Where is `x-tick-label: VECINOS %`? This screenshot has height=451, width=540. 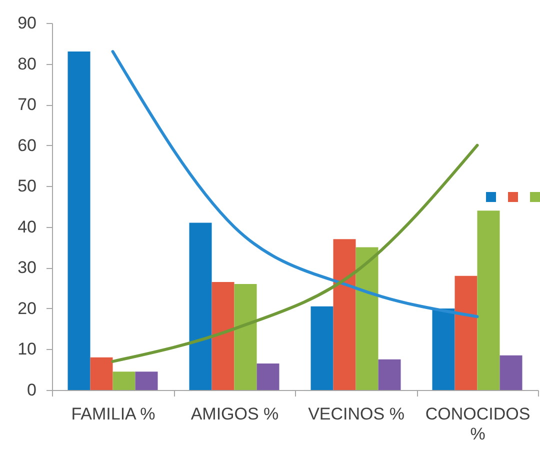 x-tick-label: VECINOS % is located at coordinates (356, 414).